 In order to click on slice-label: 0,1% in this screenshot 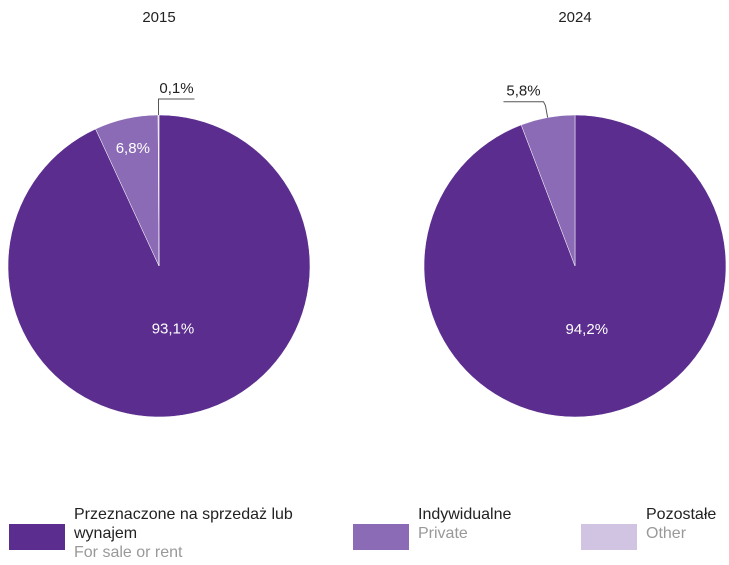, I will do `click(176, 88)`.